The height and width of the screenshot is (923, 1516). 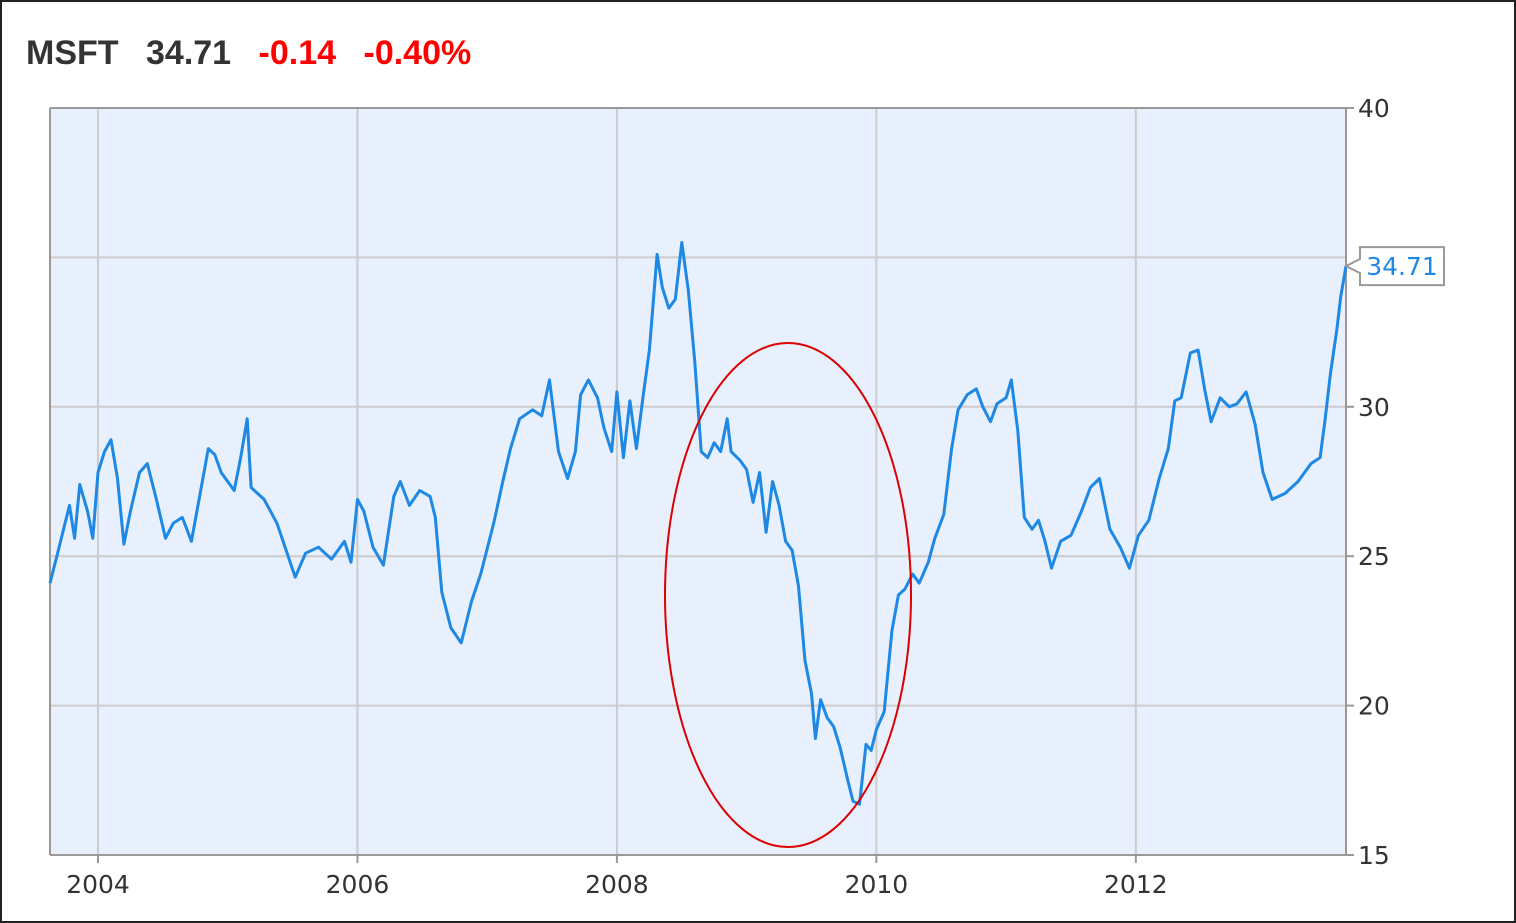 I want to click on ticker-symbol: MSFT, so click(x=72, y=53).